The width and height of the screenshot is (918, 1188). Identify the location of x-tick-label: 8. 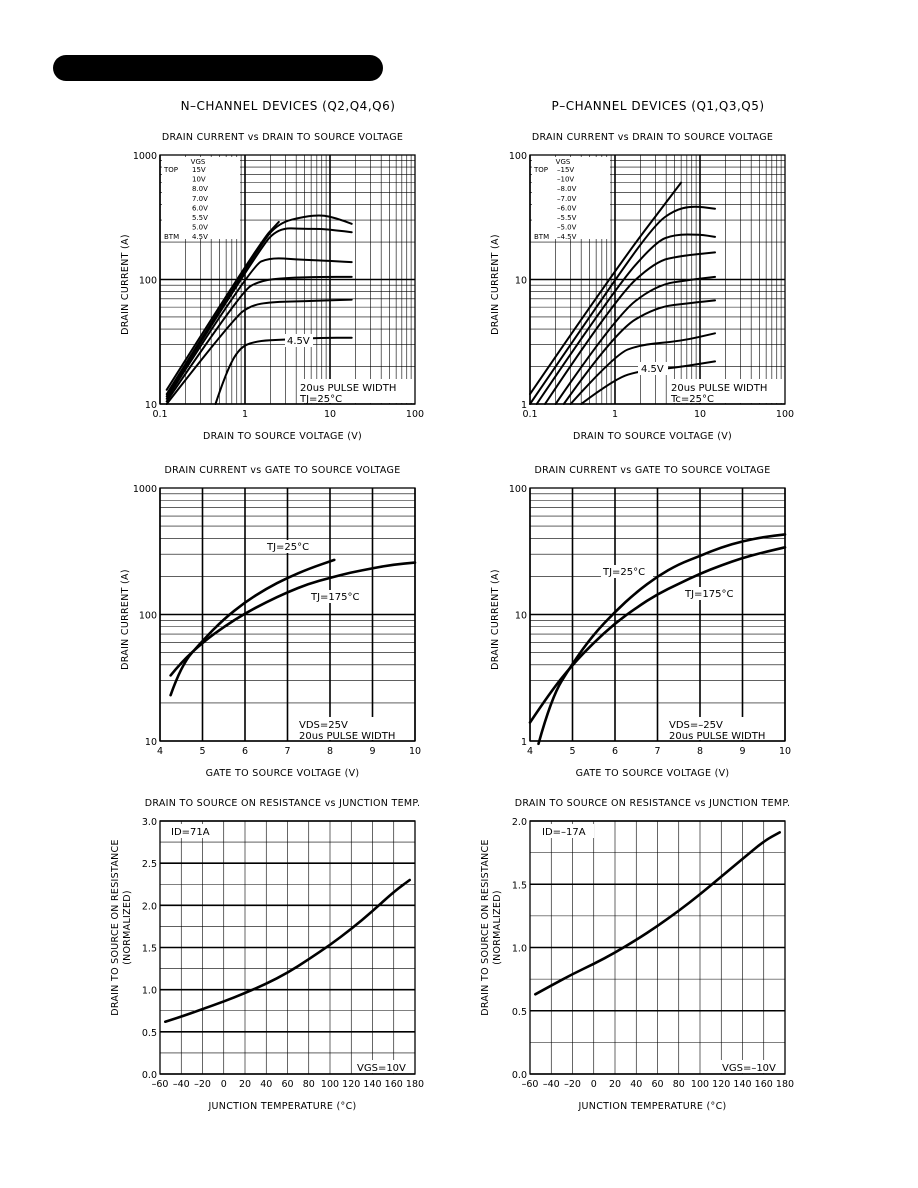
(330, 751).